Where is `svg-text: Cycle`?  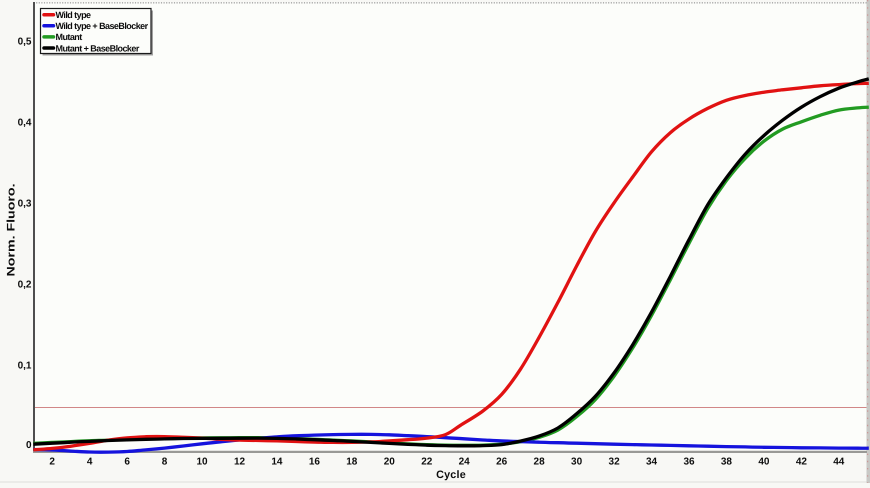 svg-text: Cycle is located at coordinates (451, 475).